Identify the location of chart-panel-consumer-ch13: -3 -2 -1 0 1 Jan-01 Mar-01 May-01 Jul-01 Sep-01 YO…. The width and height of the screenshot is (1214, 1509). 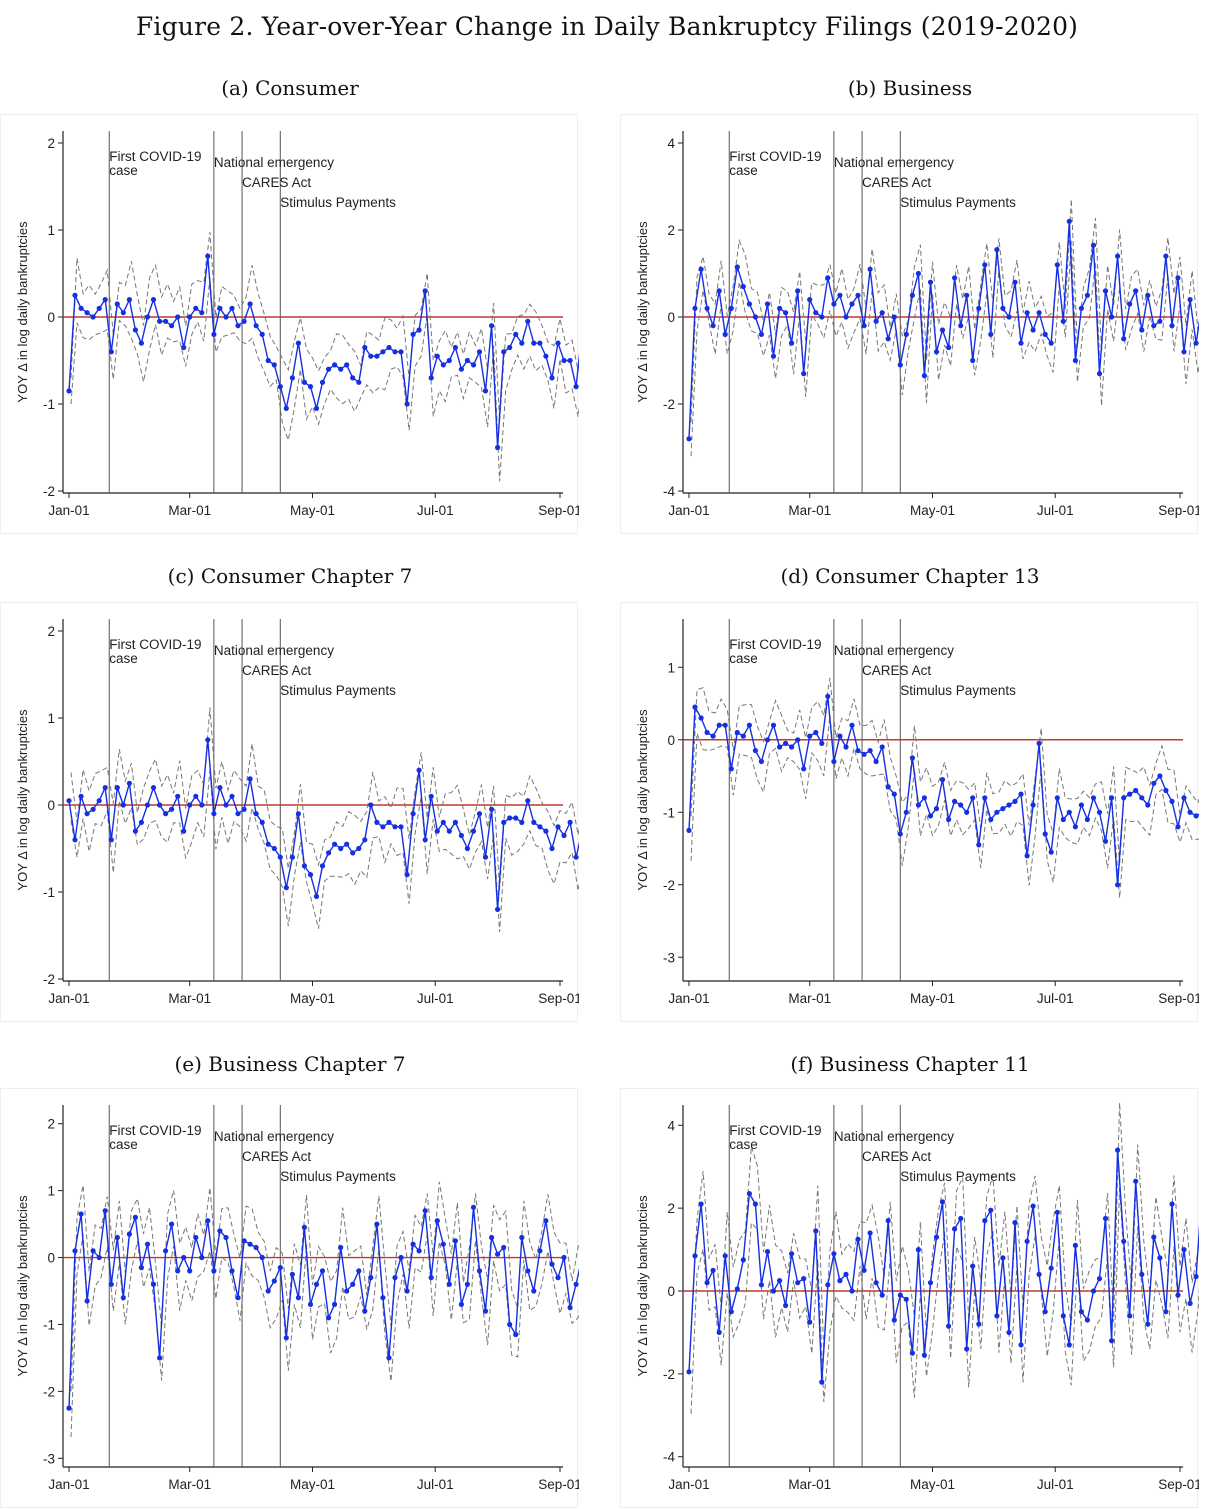
(909, 812).